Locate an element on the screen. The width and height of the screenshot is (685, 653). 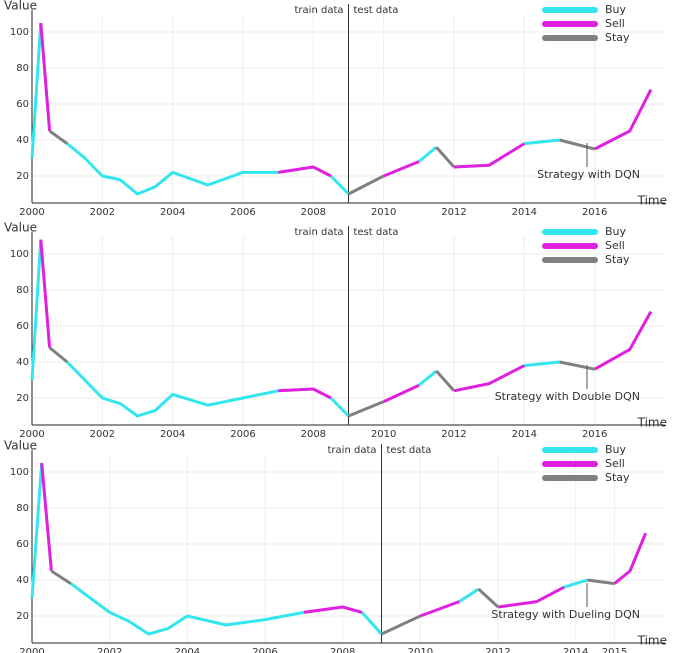
annotation: Strategy with DQN is located at coordinates (588, 174).